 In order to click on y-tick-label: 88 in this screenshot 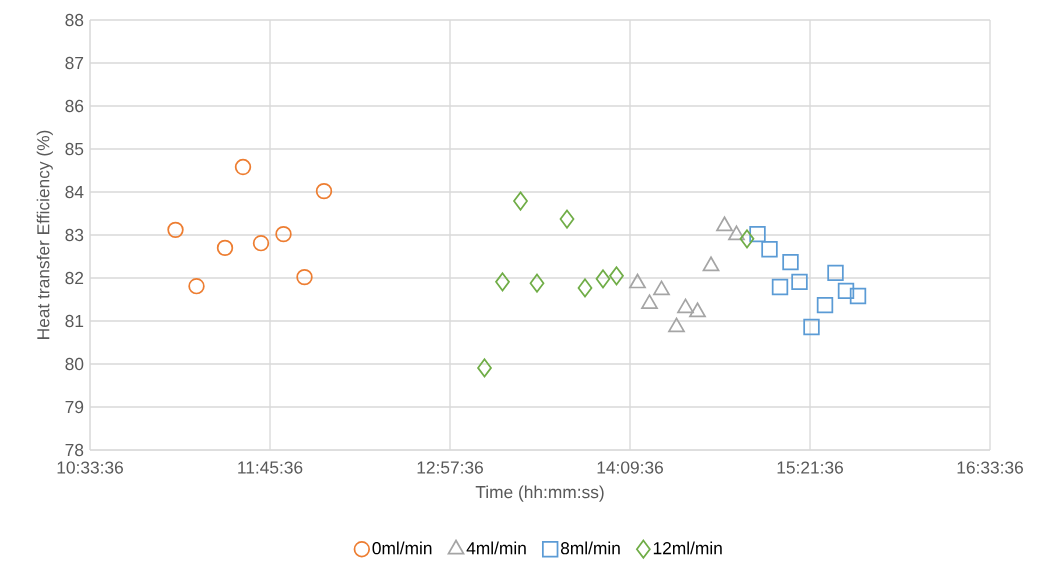, I will do `click(74, 20)`.